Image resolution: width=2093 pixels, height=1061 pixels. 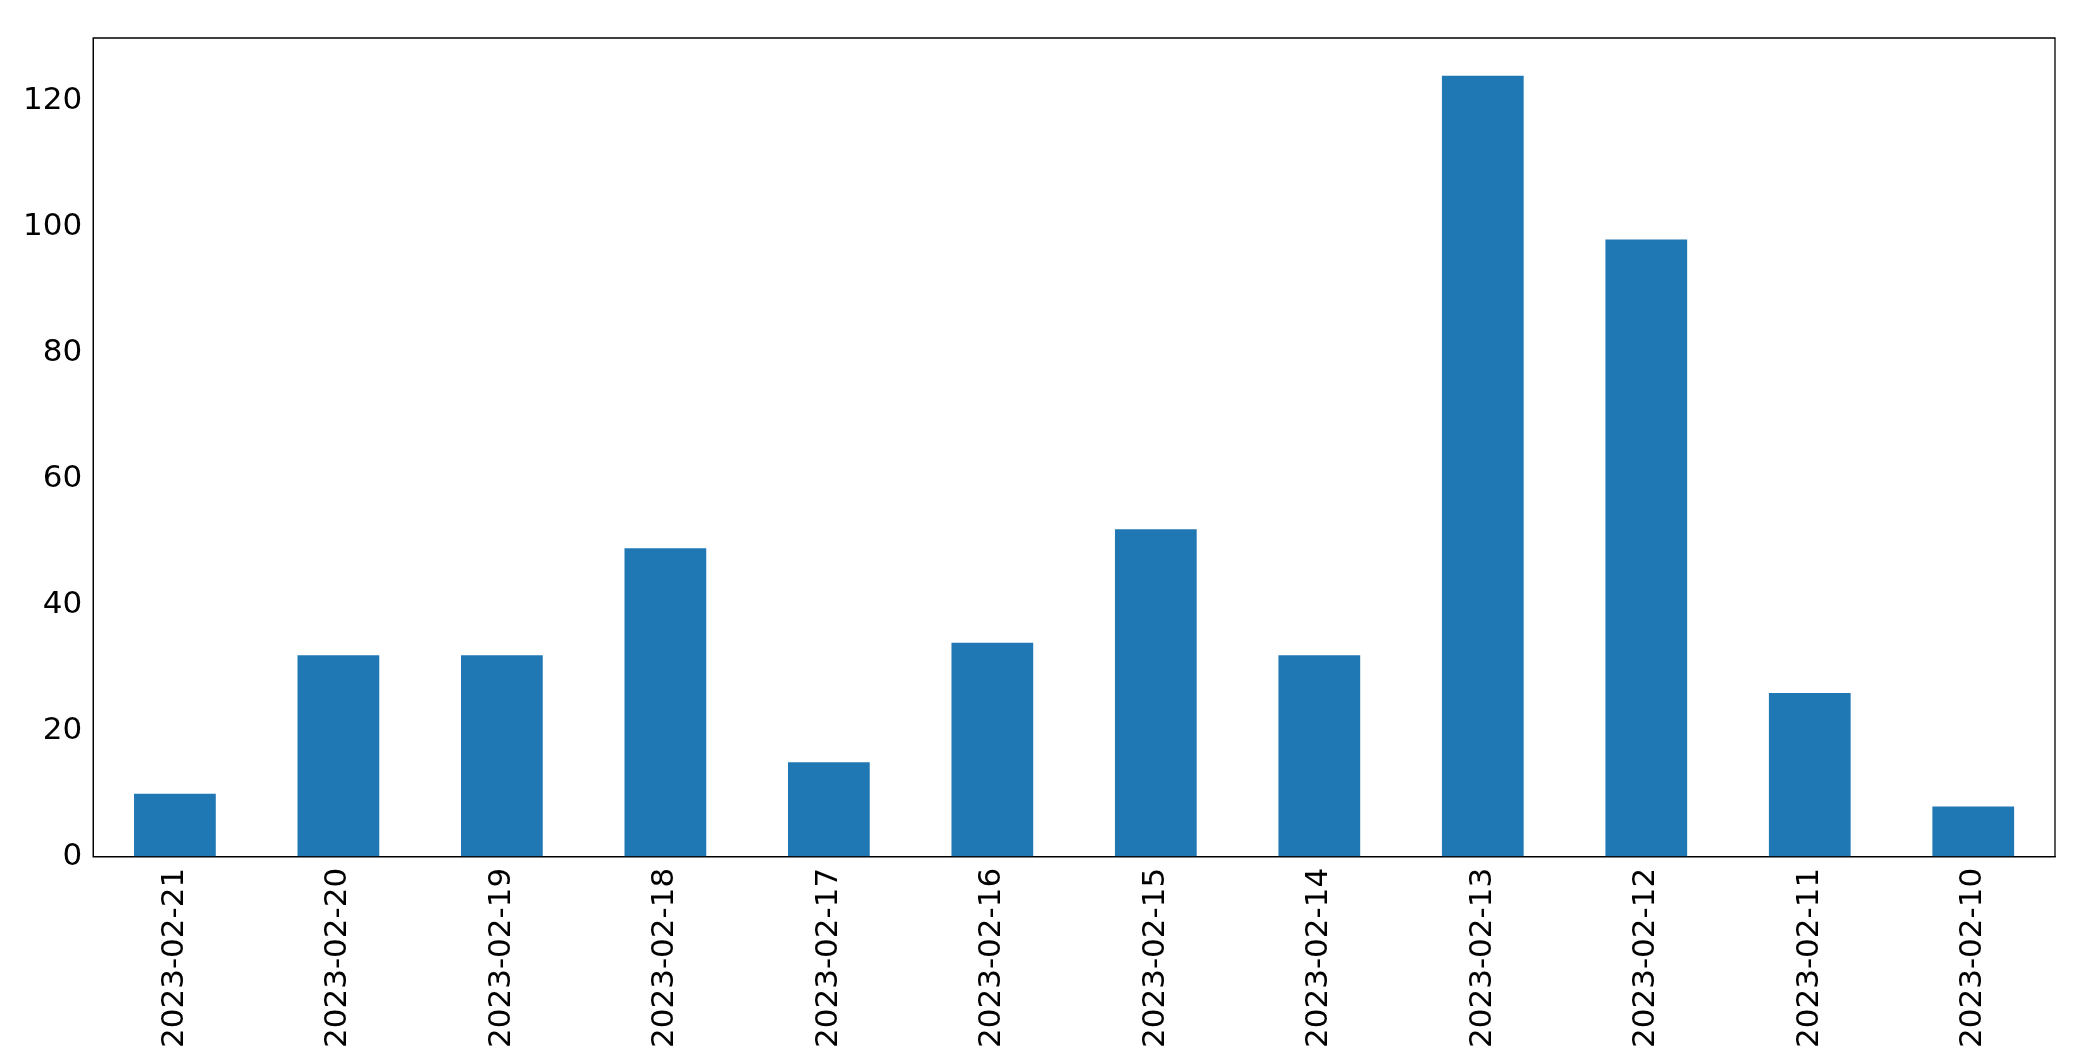 What do you see at coordinates (171, 958) in the screenshot?
I see `x-tick-label: 2023-02-21` at bounding box center [171, 958].